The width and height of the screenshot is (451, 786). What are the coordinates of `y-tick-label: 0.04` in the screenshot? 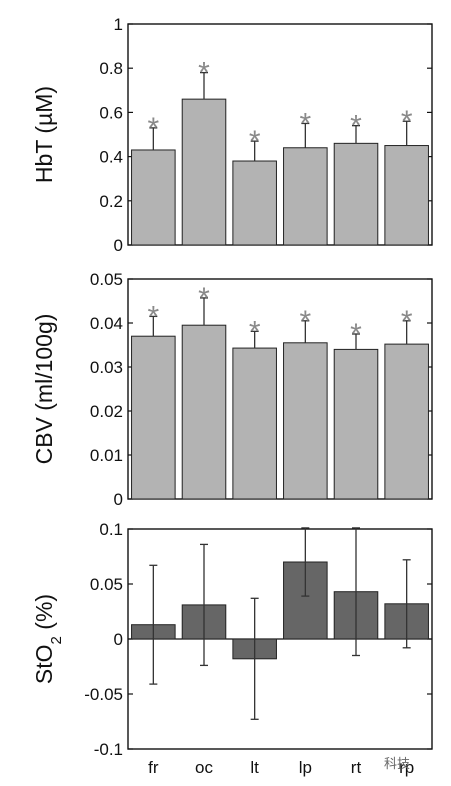 It's located at (106, 323).